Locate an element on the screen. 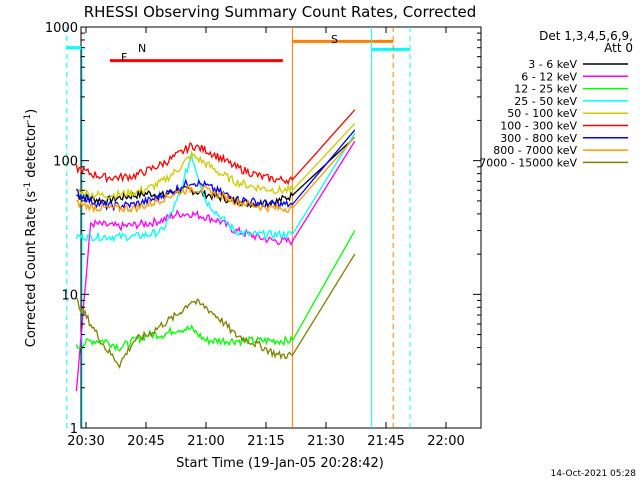  x-tick-label-1: 20:45 is located at coordinates (145, 441).